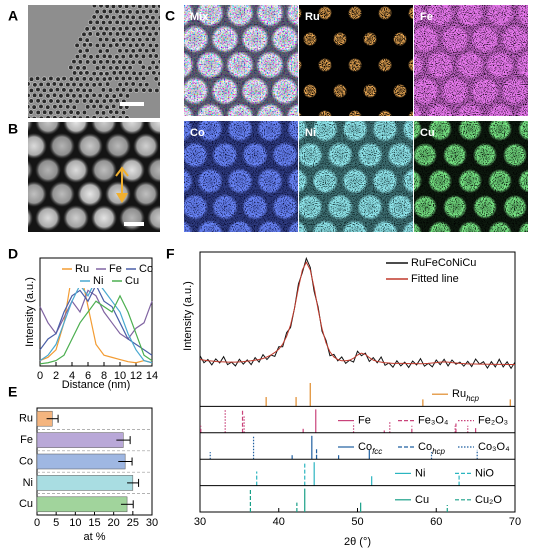 The width and height of the screenshot is (540, 555). What do you see at coordinates (364, 421) in the screenshot?
I see `legend-label: Fe` at bounding box center [364, 421].